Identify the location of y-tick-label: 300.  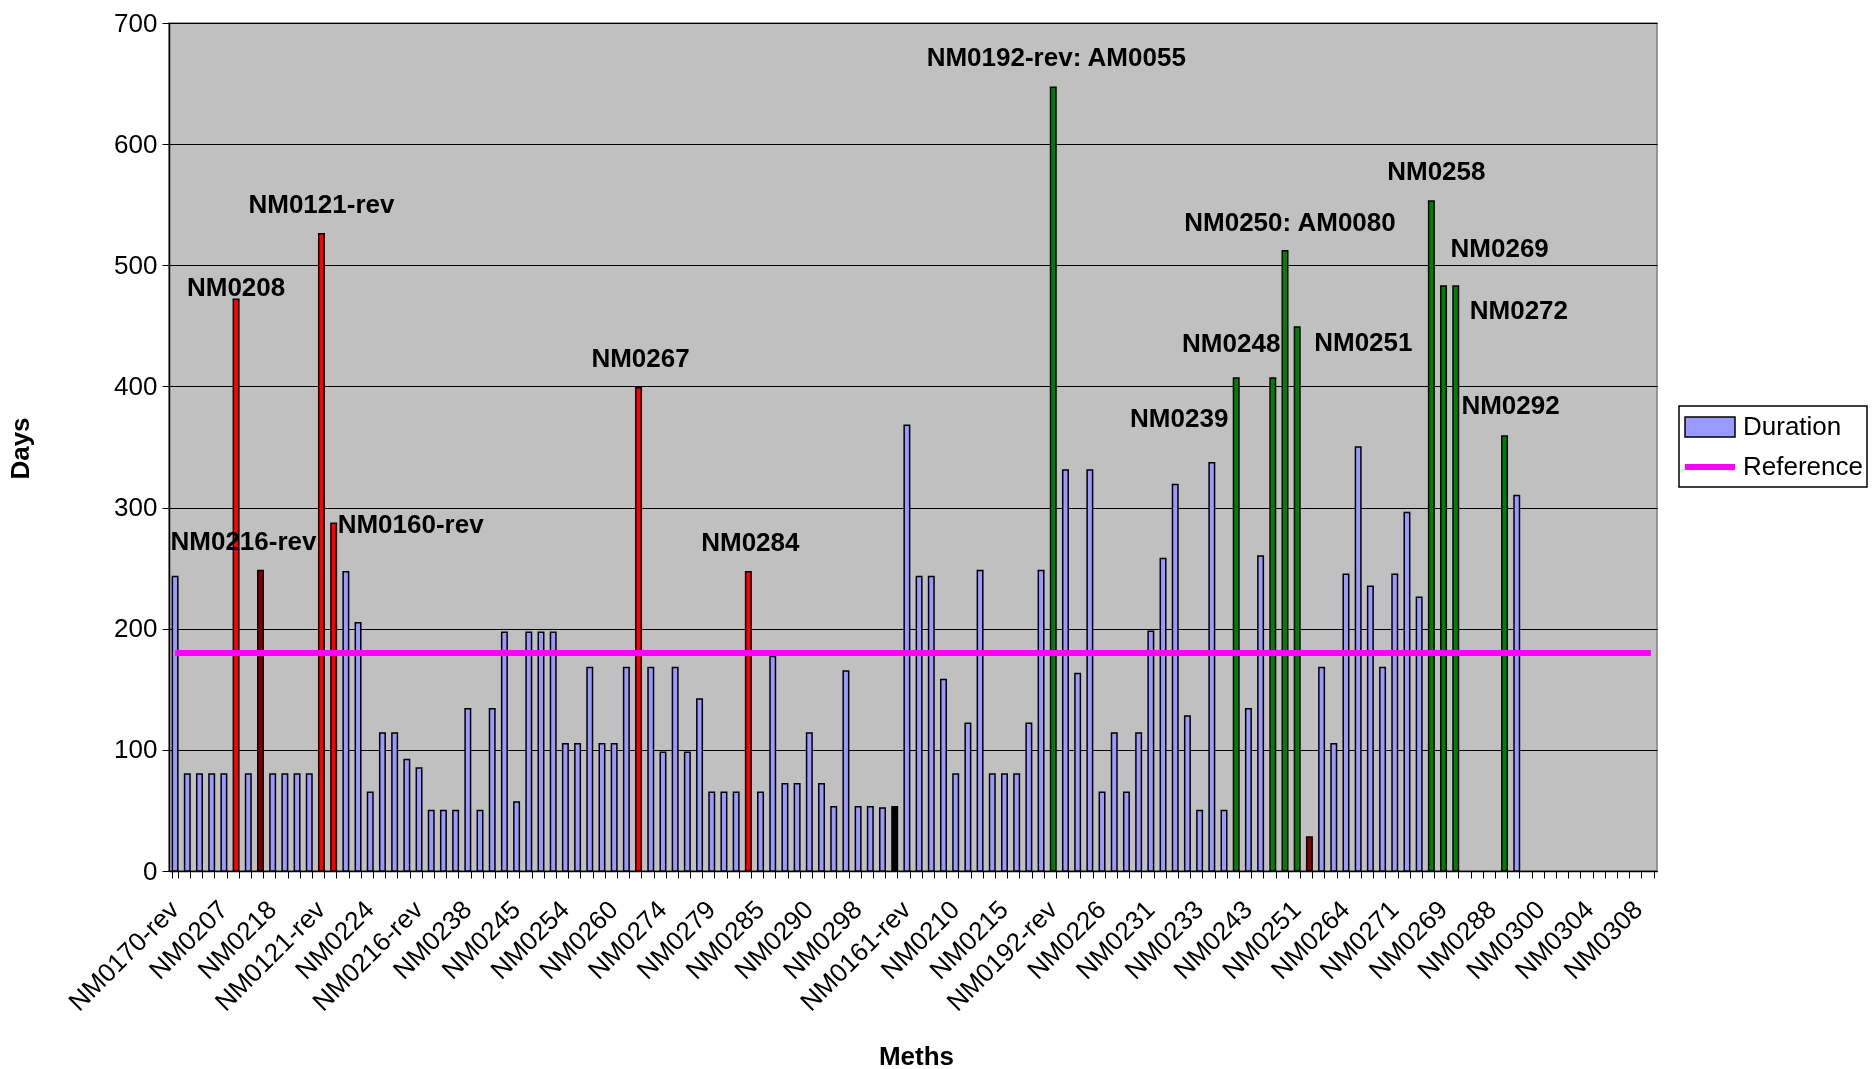
(136, 507).